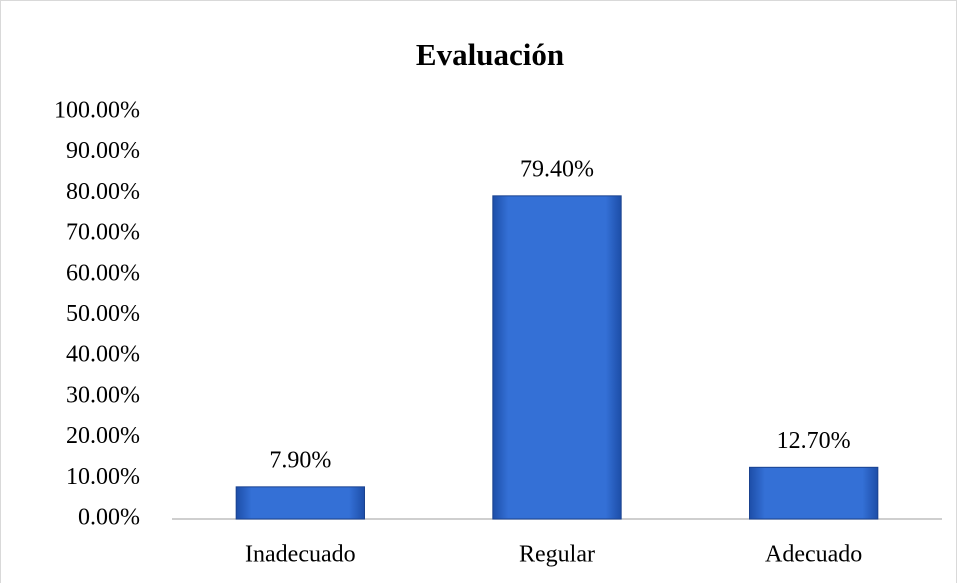  I want to click on y-tick-label: 60.00%, so click(103, 273).